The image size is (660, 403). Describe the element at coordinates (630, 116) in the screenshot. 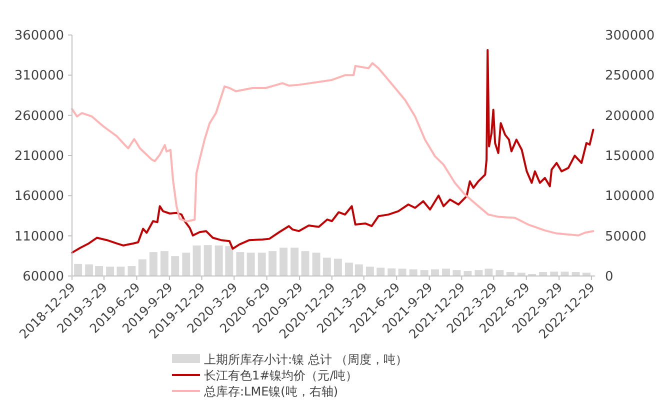

I see `y2-tick-label: 200000` at that location.